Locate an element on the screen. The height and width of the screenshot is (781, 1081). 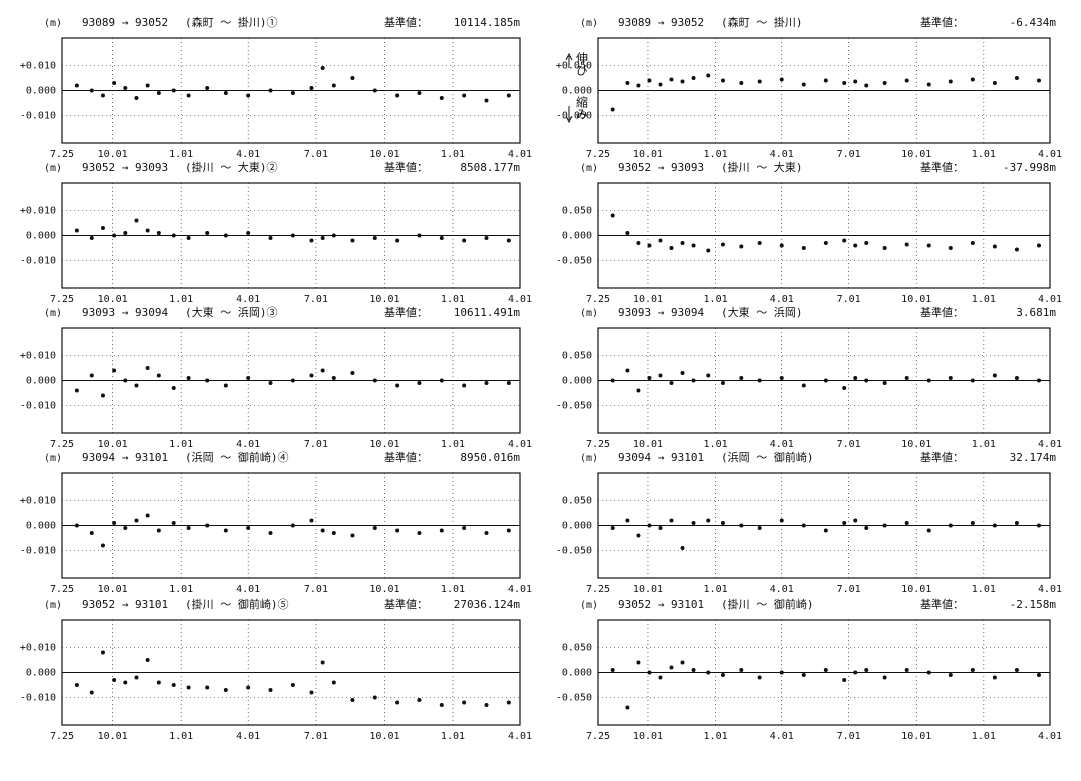
section: (森町 ～ 掛川)① is located at coordinates (231, 22).